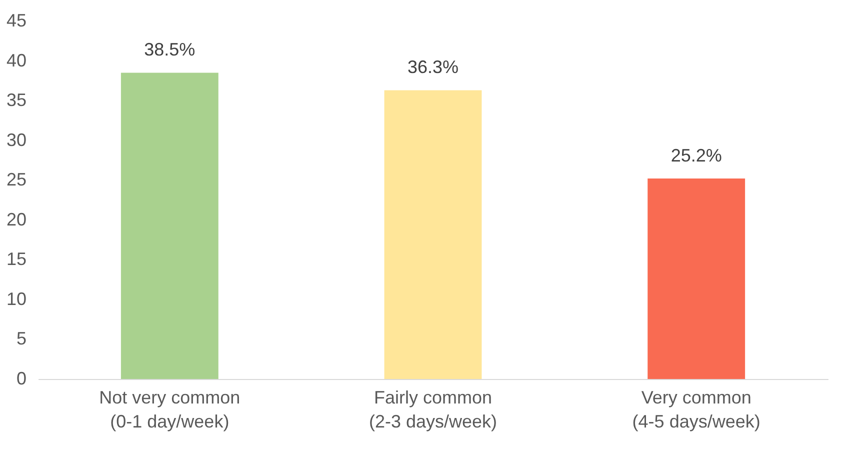  Describe the element at coordinates (16, 60) in the screenshot. I see `y-tick-label: 40` at that location.